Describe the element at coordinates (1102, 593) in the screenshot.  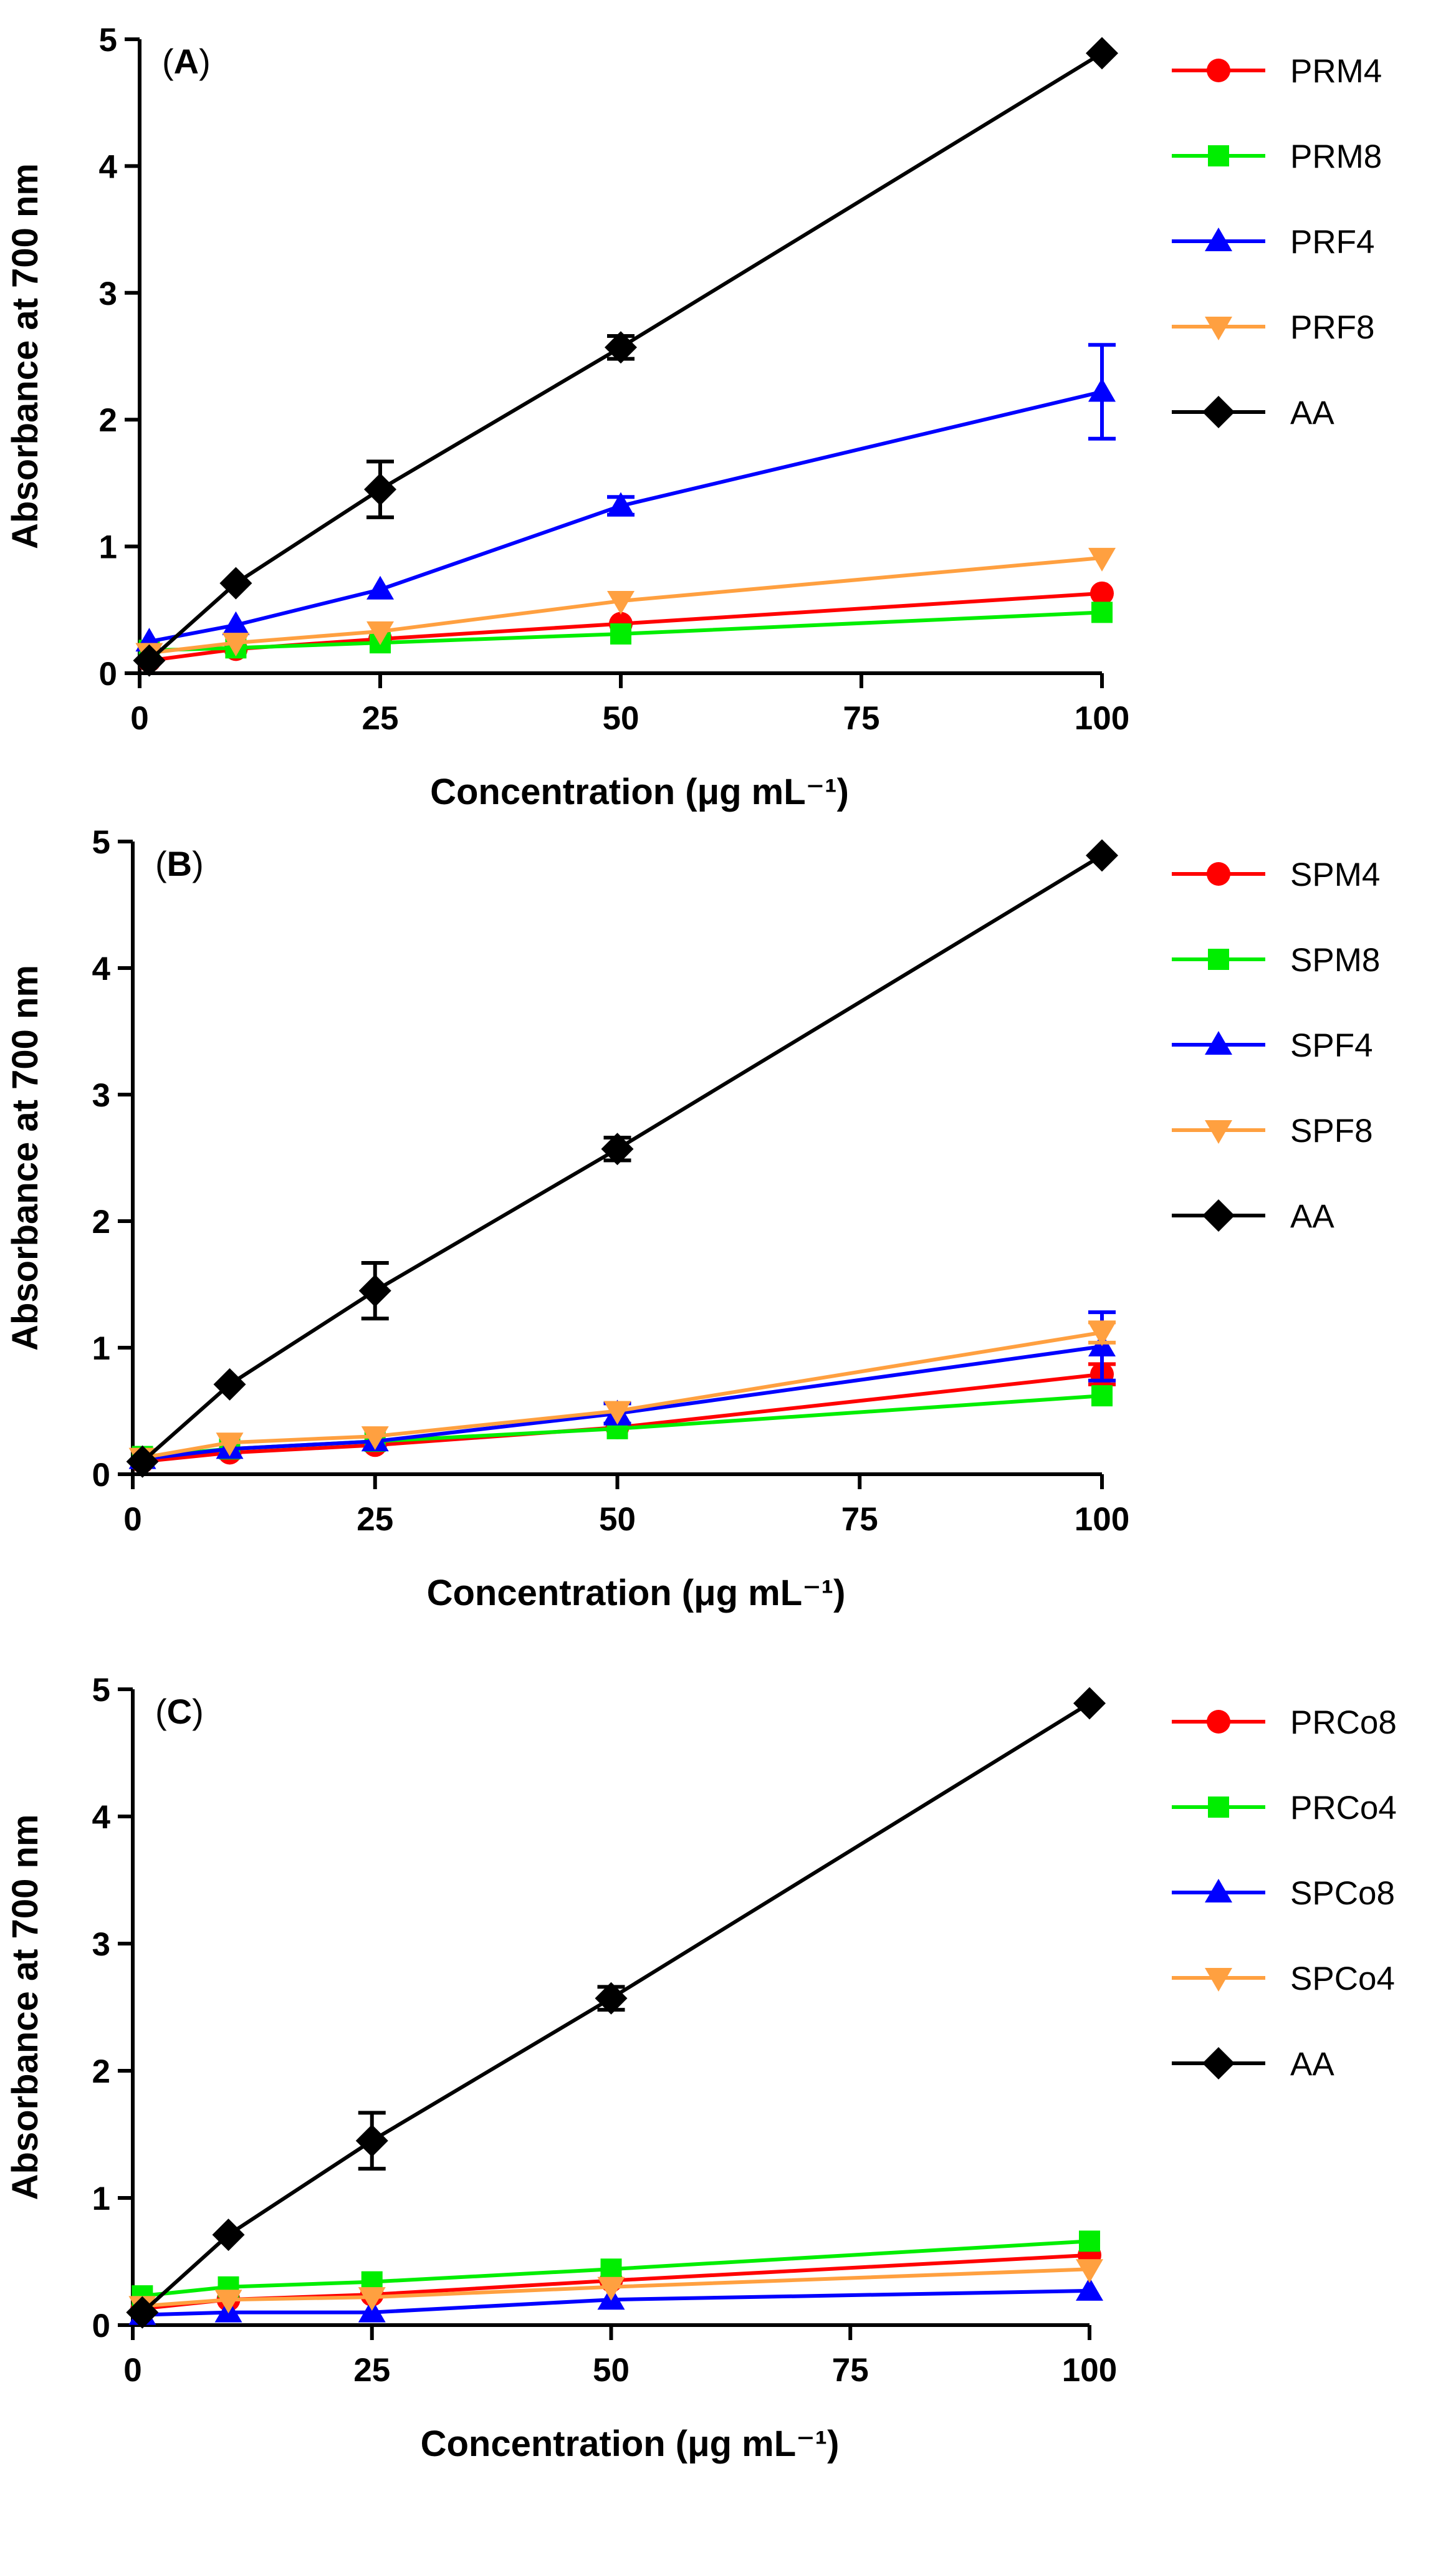
I see `data-point-prm4` at that location.